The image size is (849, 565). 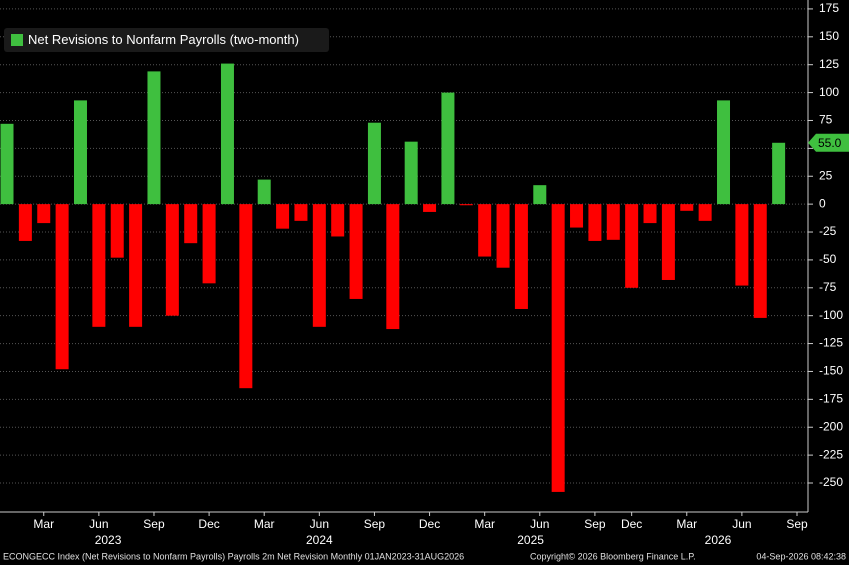 I want to click on y-tick-label: 25, so click(x=826, y=175).